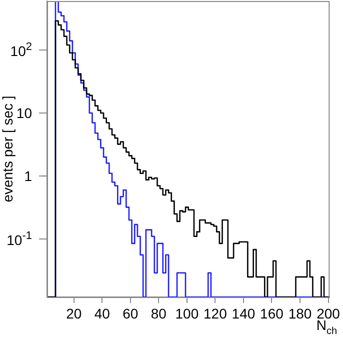 The width and height of the screenshot is (343, 339). Describe the element at coordinates (187, 313) in the screenshot. I see `x-tick-label: 100` at that location.